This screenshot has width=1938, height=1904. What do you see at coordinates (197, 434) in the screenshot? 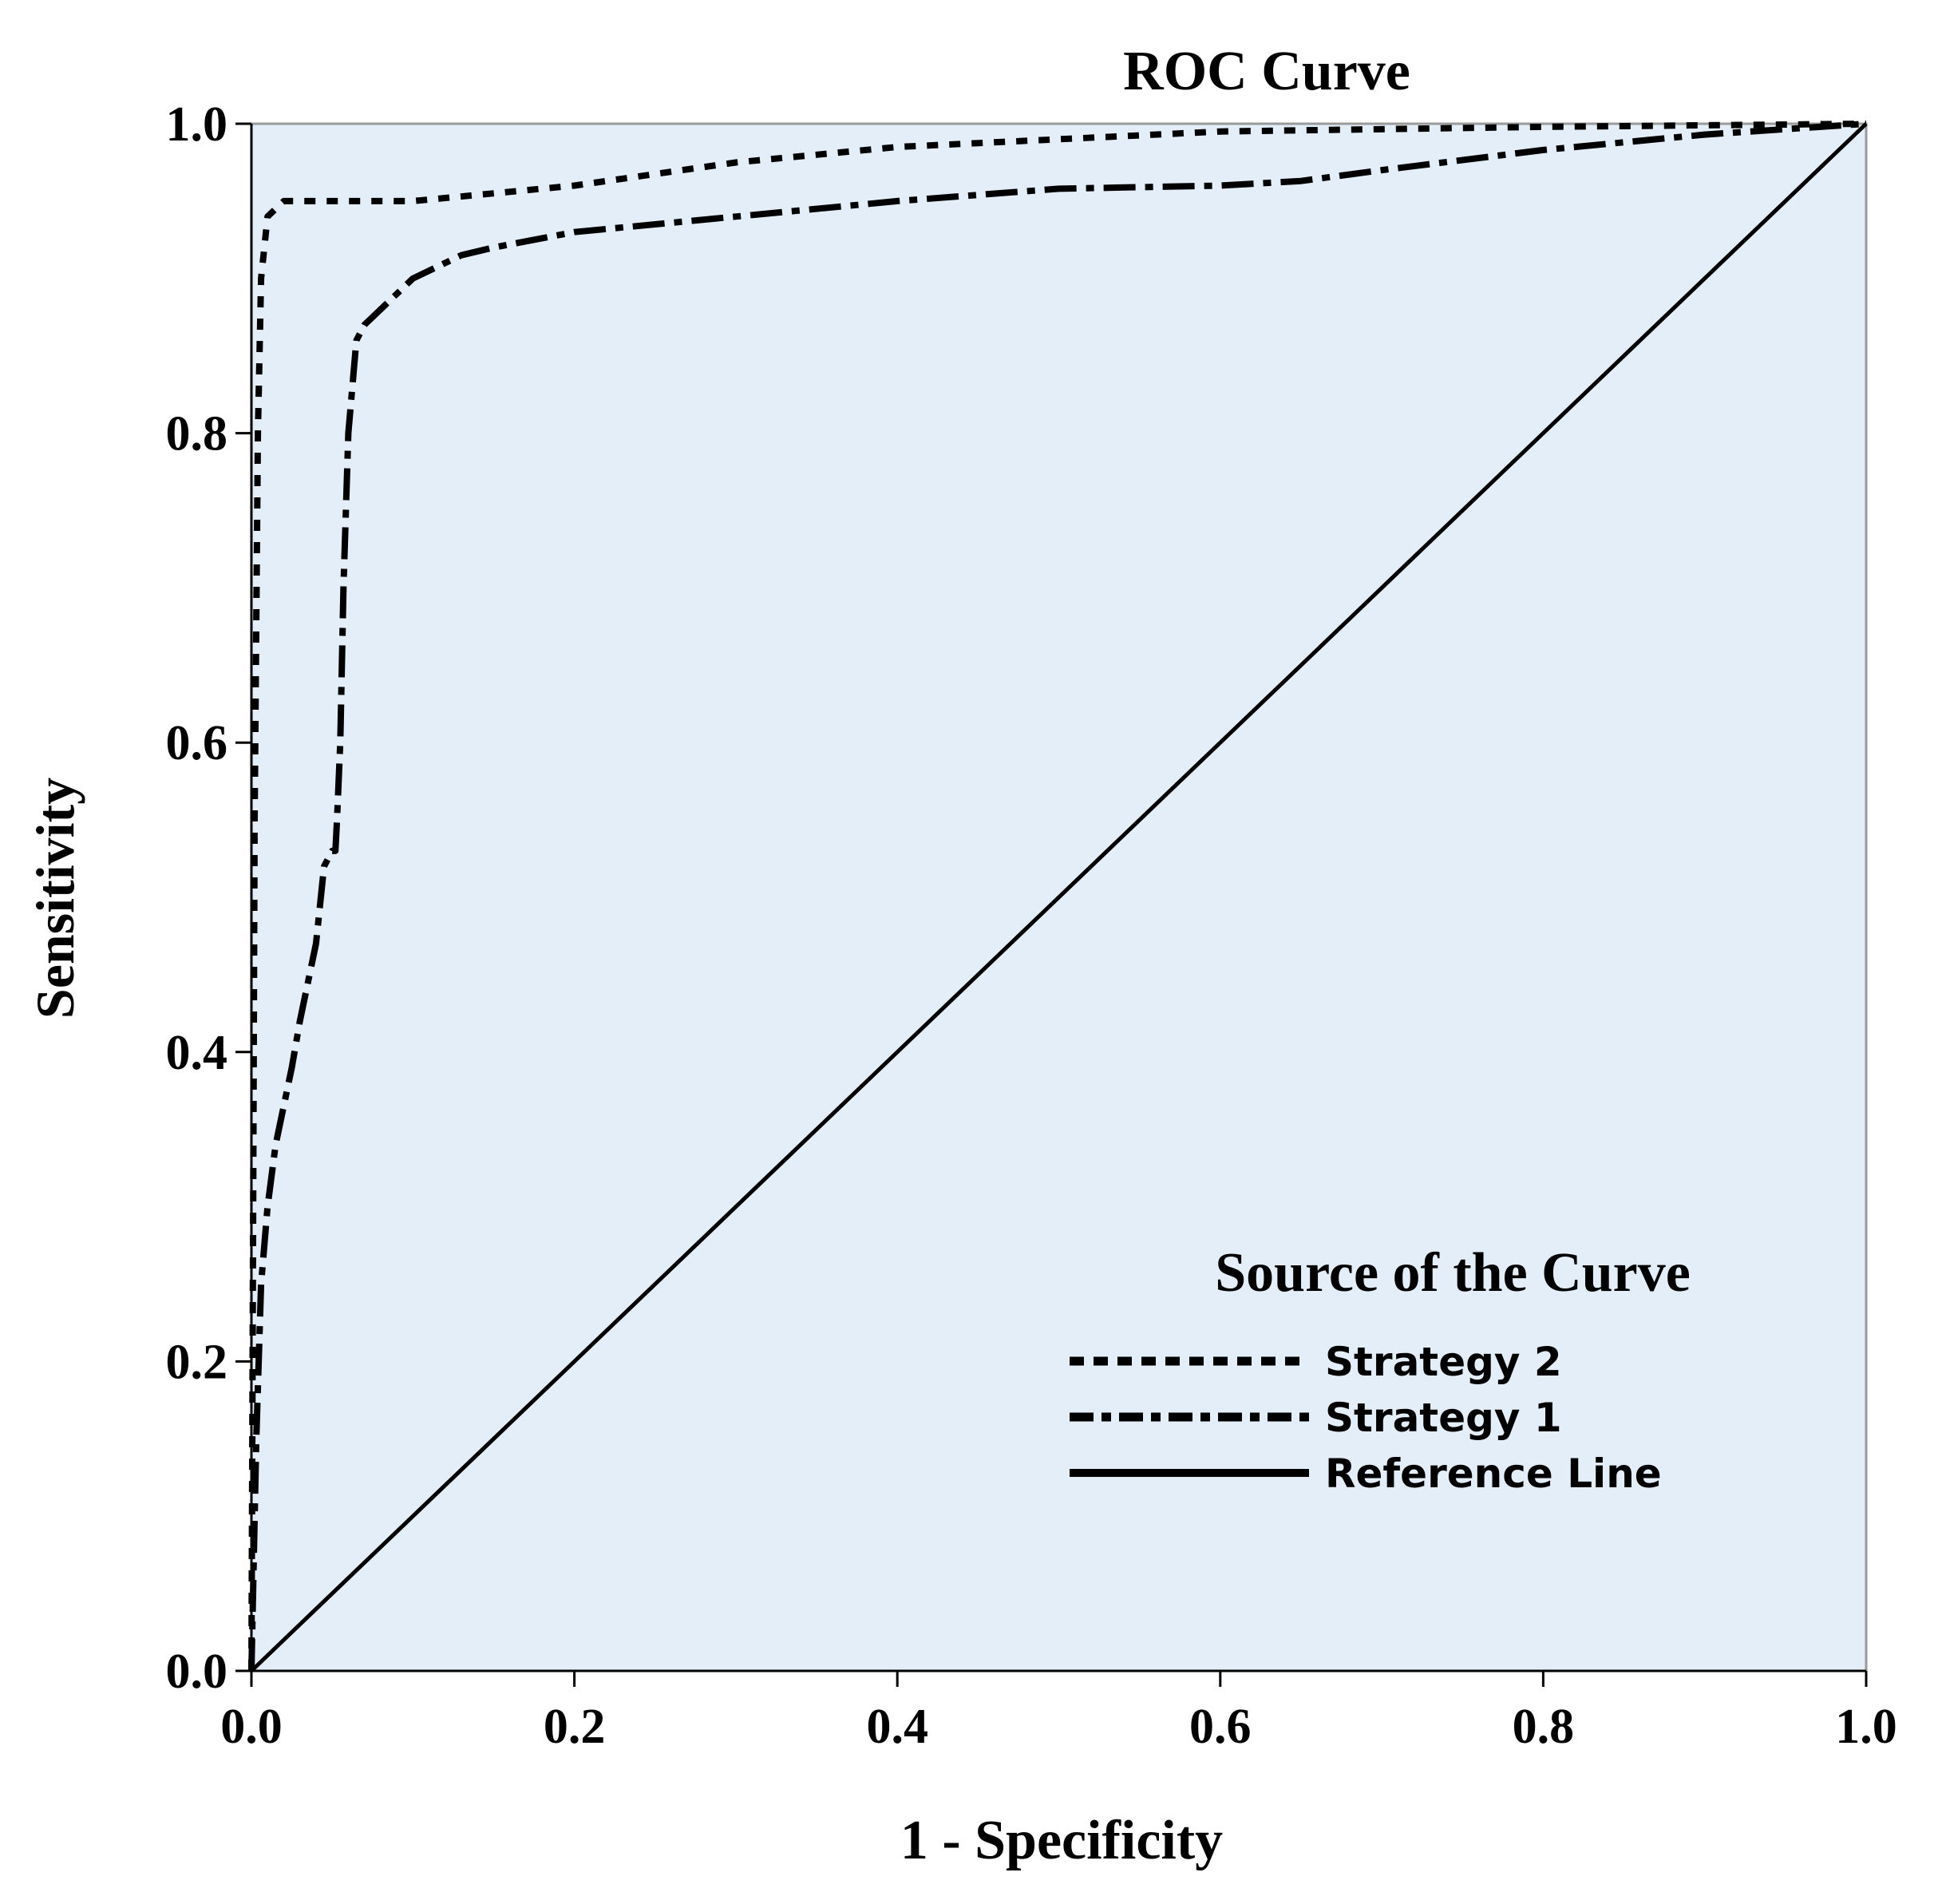
I see `y-tick-label: 0.8` at bounding box center [197, 434].